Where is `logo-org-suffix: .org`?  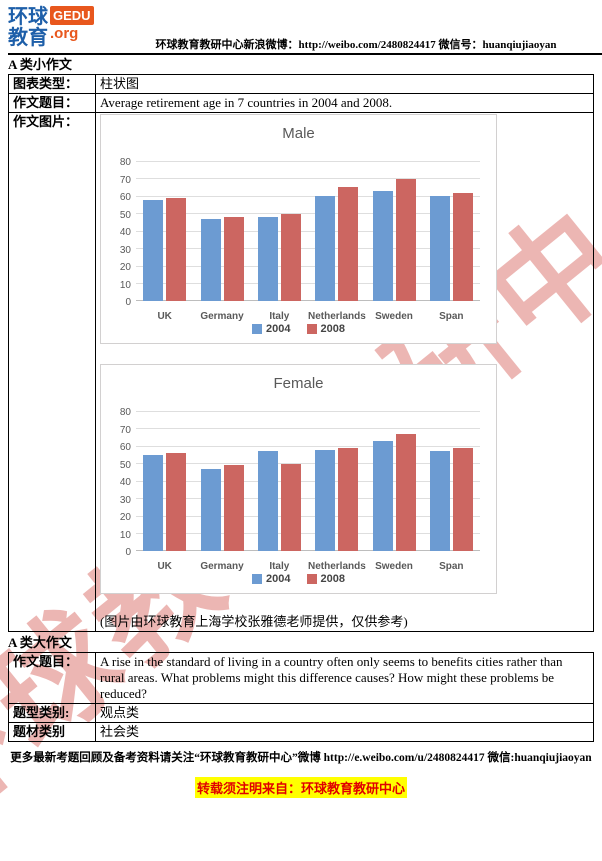 logo-org-suffix: .org is located at coordinates (64, 33).